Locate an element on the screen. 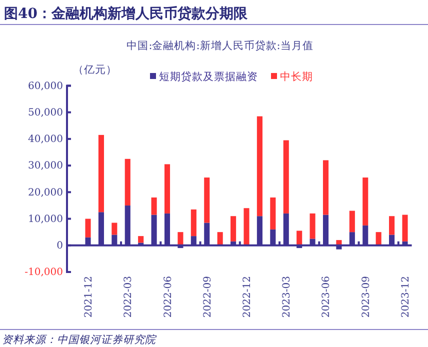  x-tick-label: 2022-09 is located at coordinates (208, 297).